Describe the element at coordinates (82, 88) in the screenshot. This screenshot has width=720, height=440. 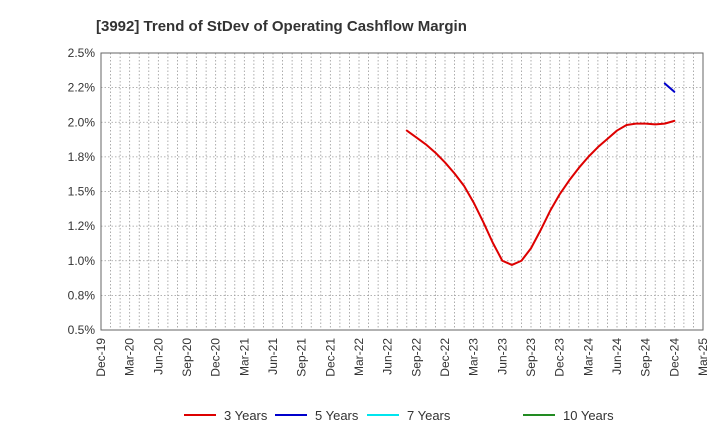
I see `y-tick-label: 2.2%` at that location.